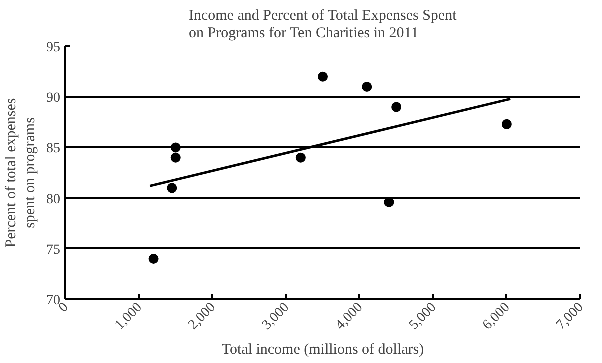 The image size is (602, 363). Describe the element at coordinates (20, 173) in the screenshot. I see `y-axis-title: Percent of total expenses spent on programs` at that location.